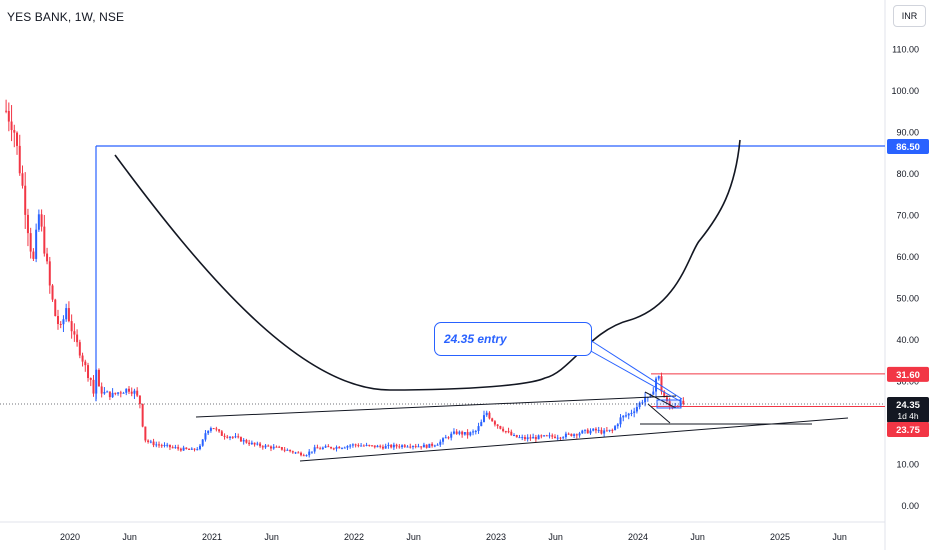 This screenshot has height=550, width=932. Describe the element at coordinates (475, 339) in the screenshot. I see `annotation-text: 24.35 entry` at that location.